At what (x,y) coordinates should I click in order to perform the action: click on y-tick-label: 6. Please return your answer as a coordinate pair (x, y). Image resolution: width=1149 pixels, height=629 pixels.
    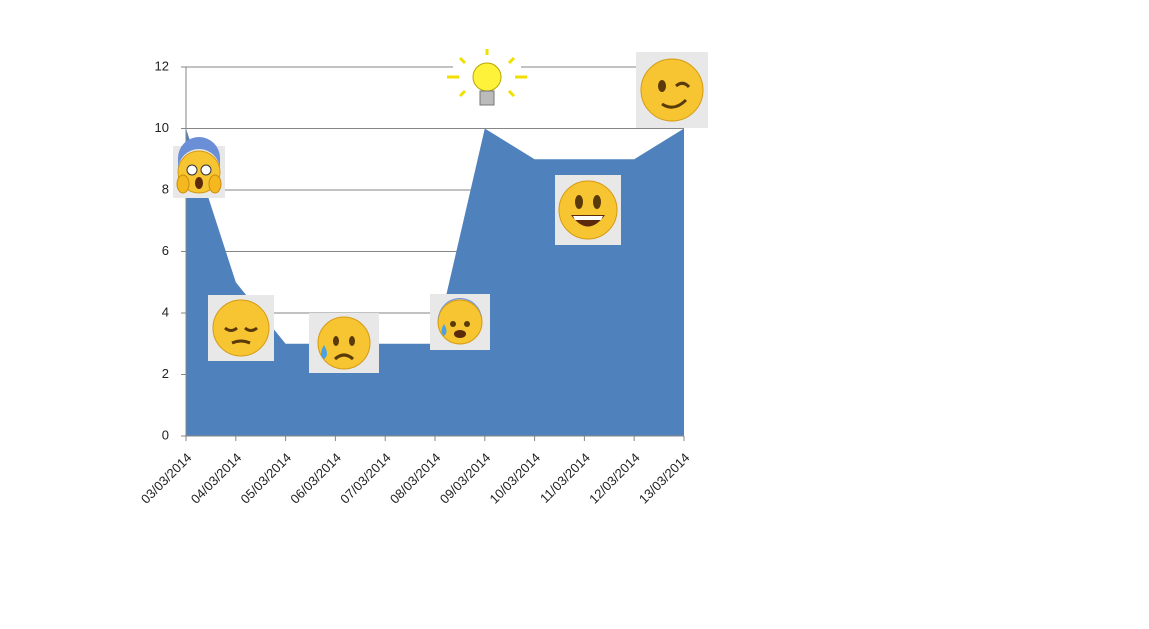
    Looking at the image, I should click on (165, 250).